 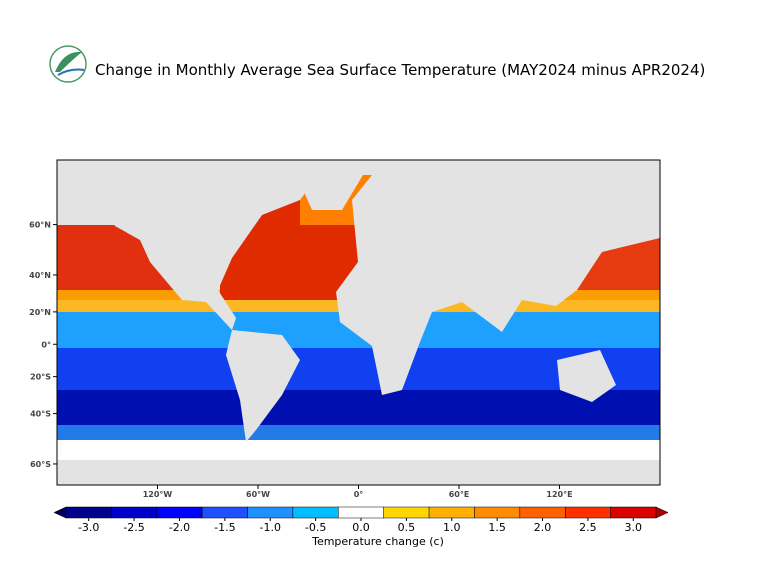 I want to click on y-tick-label: 20°S, so click(x=40, y=377).